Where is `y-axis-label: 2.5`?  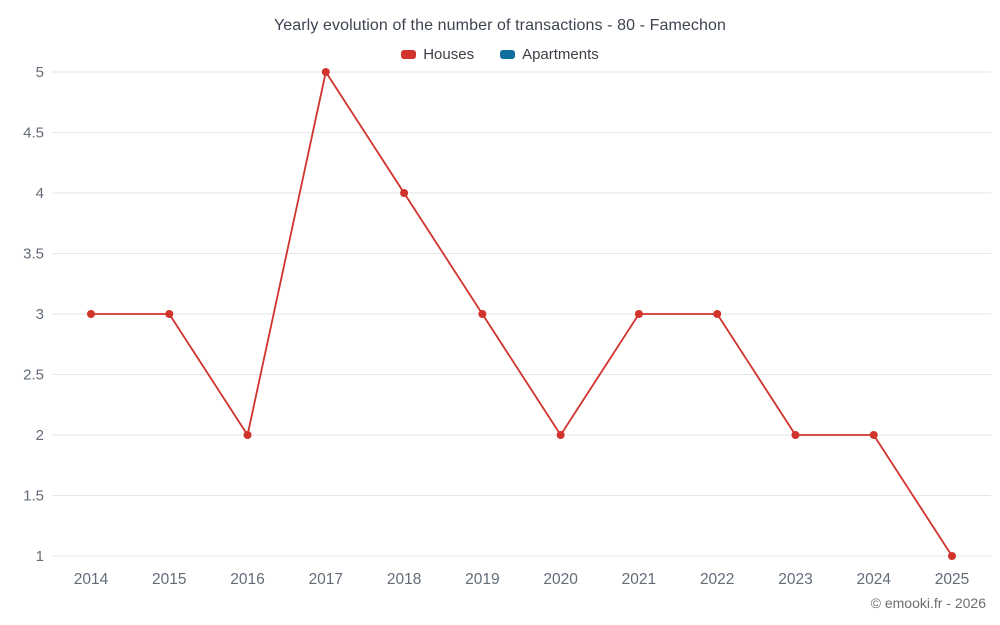
y-axis-label: 2.5 is located at coordinates (33, 375).